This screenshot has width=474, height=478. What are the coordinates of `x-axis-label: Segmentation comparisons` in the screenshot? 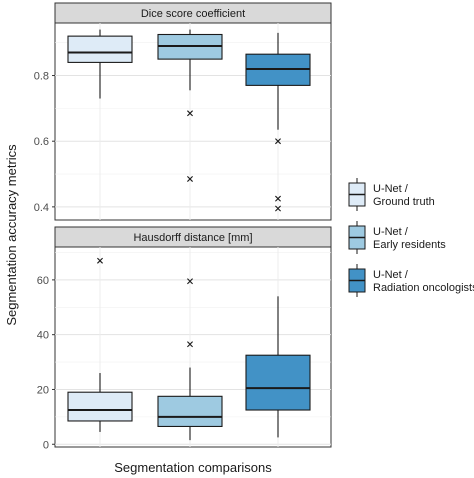 It's located at (193, 467).